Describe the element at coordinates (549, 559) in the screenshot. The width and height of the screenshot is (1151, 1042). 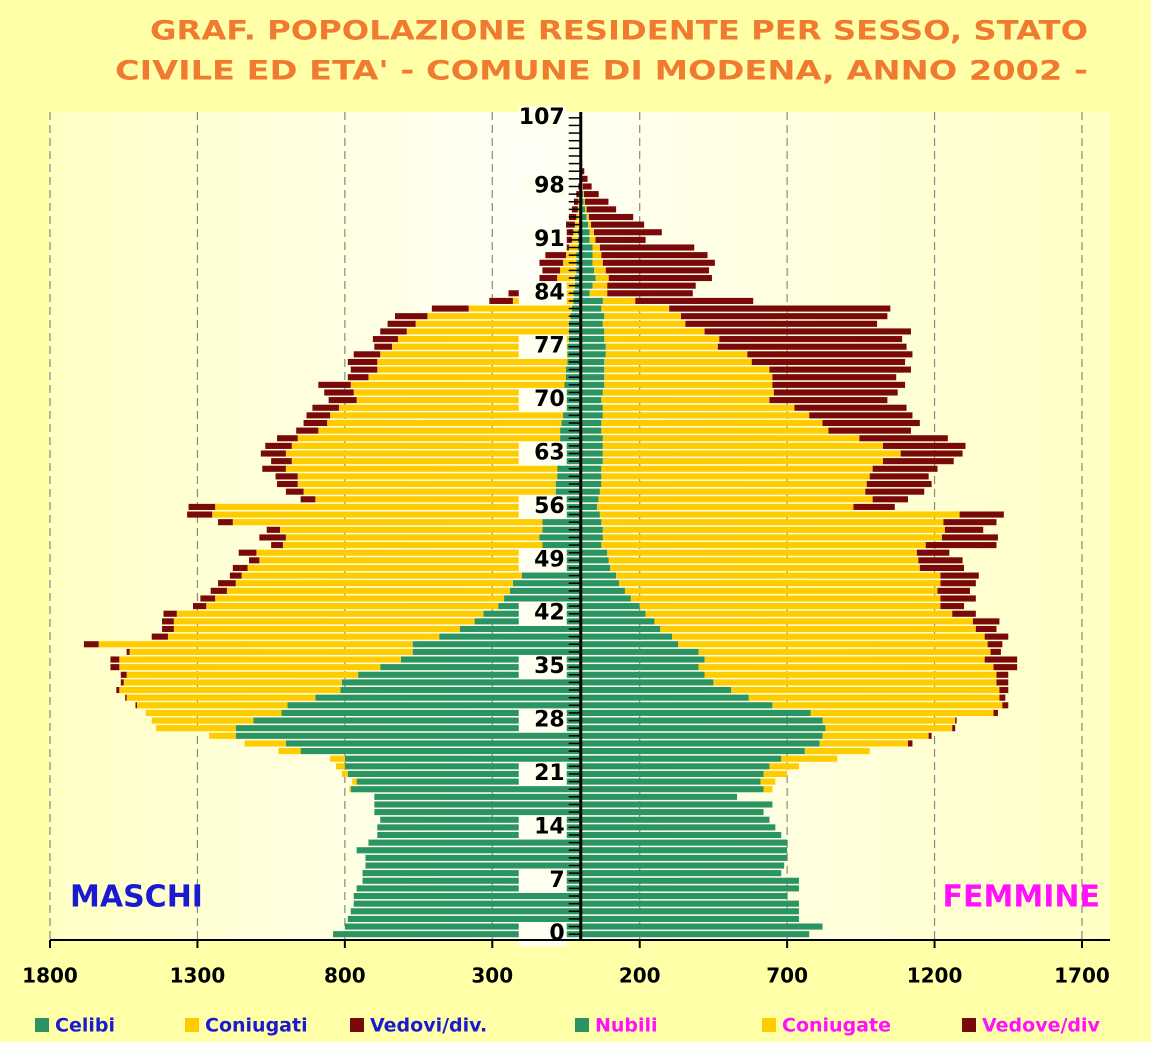
I see `y-tick-label: 49` at that location.